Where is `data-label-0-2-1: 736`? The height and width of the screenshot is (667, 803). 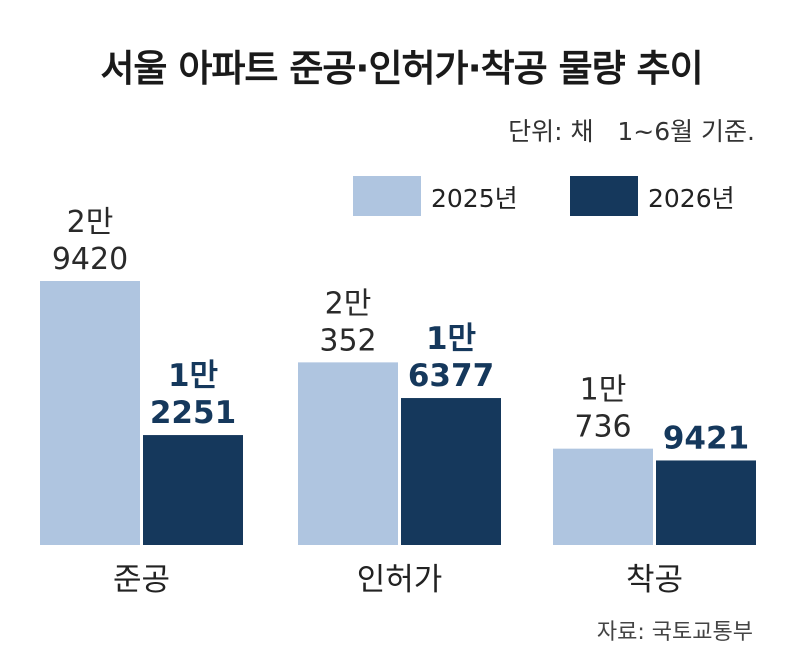 data-label-0-2-1: 736 is located at coordinates (602, 427).